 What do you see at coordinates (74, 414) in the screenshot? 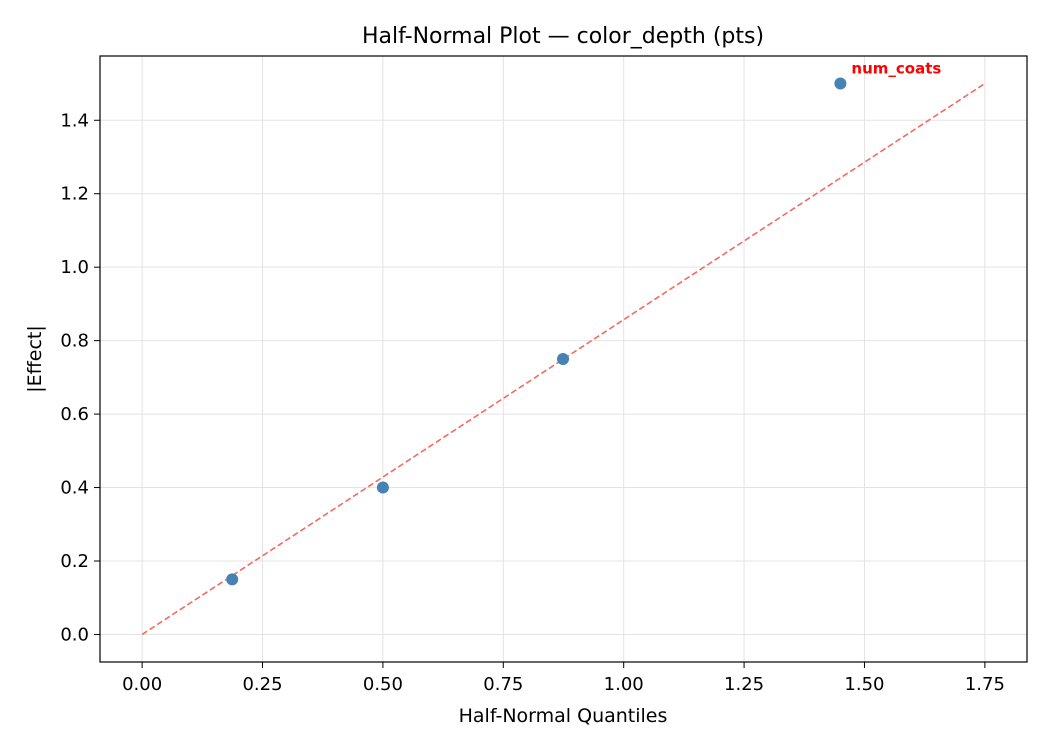
I see `y-tick-label: 0.6` at bounding box center [74, 414].